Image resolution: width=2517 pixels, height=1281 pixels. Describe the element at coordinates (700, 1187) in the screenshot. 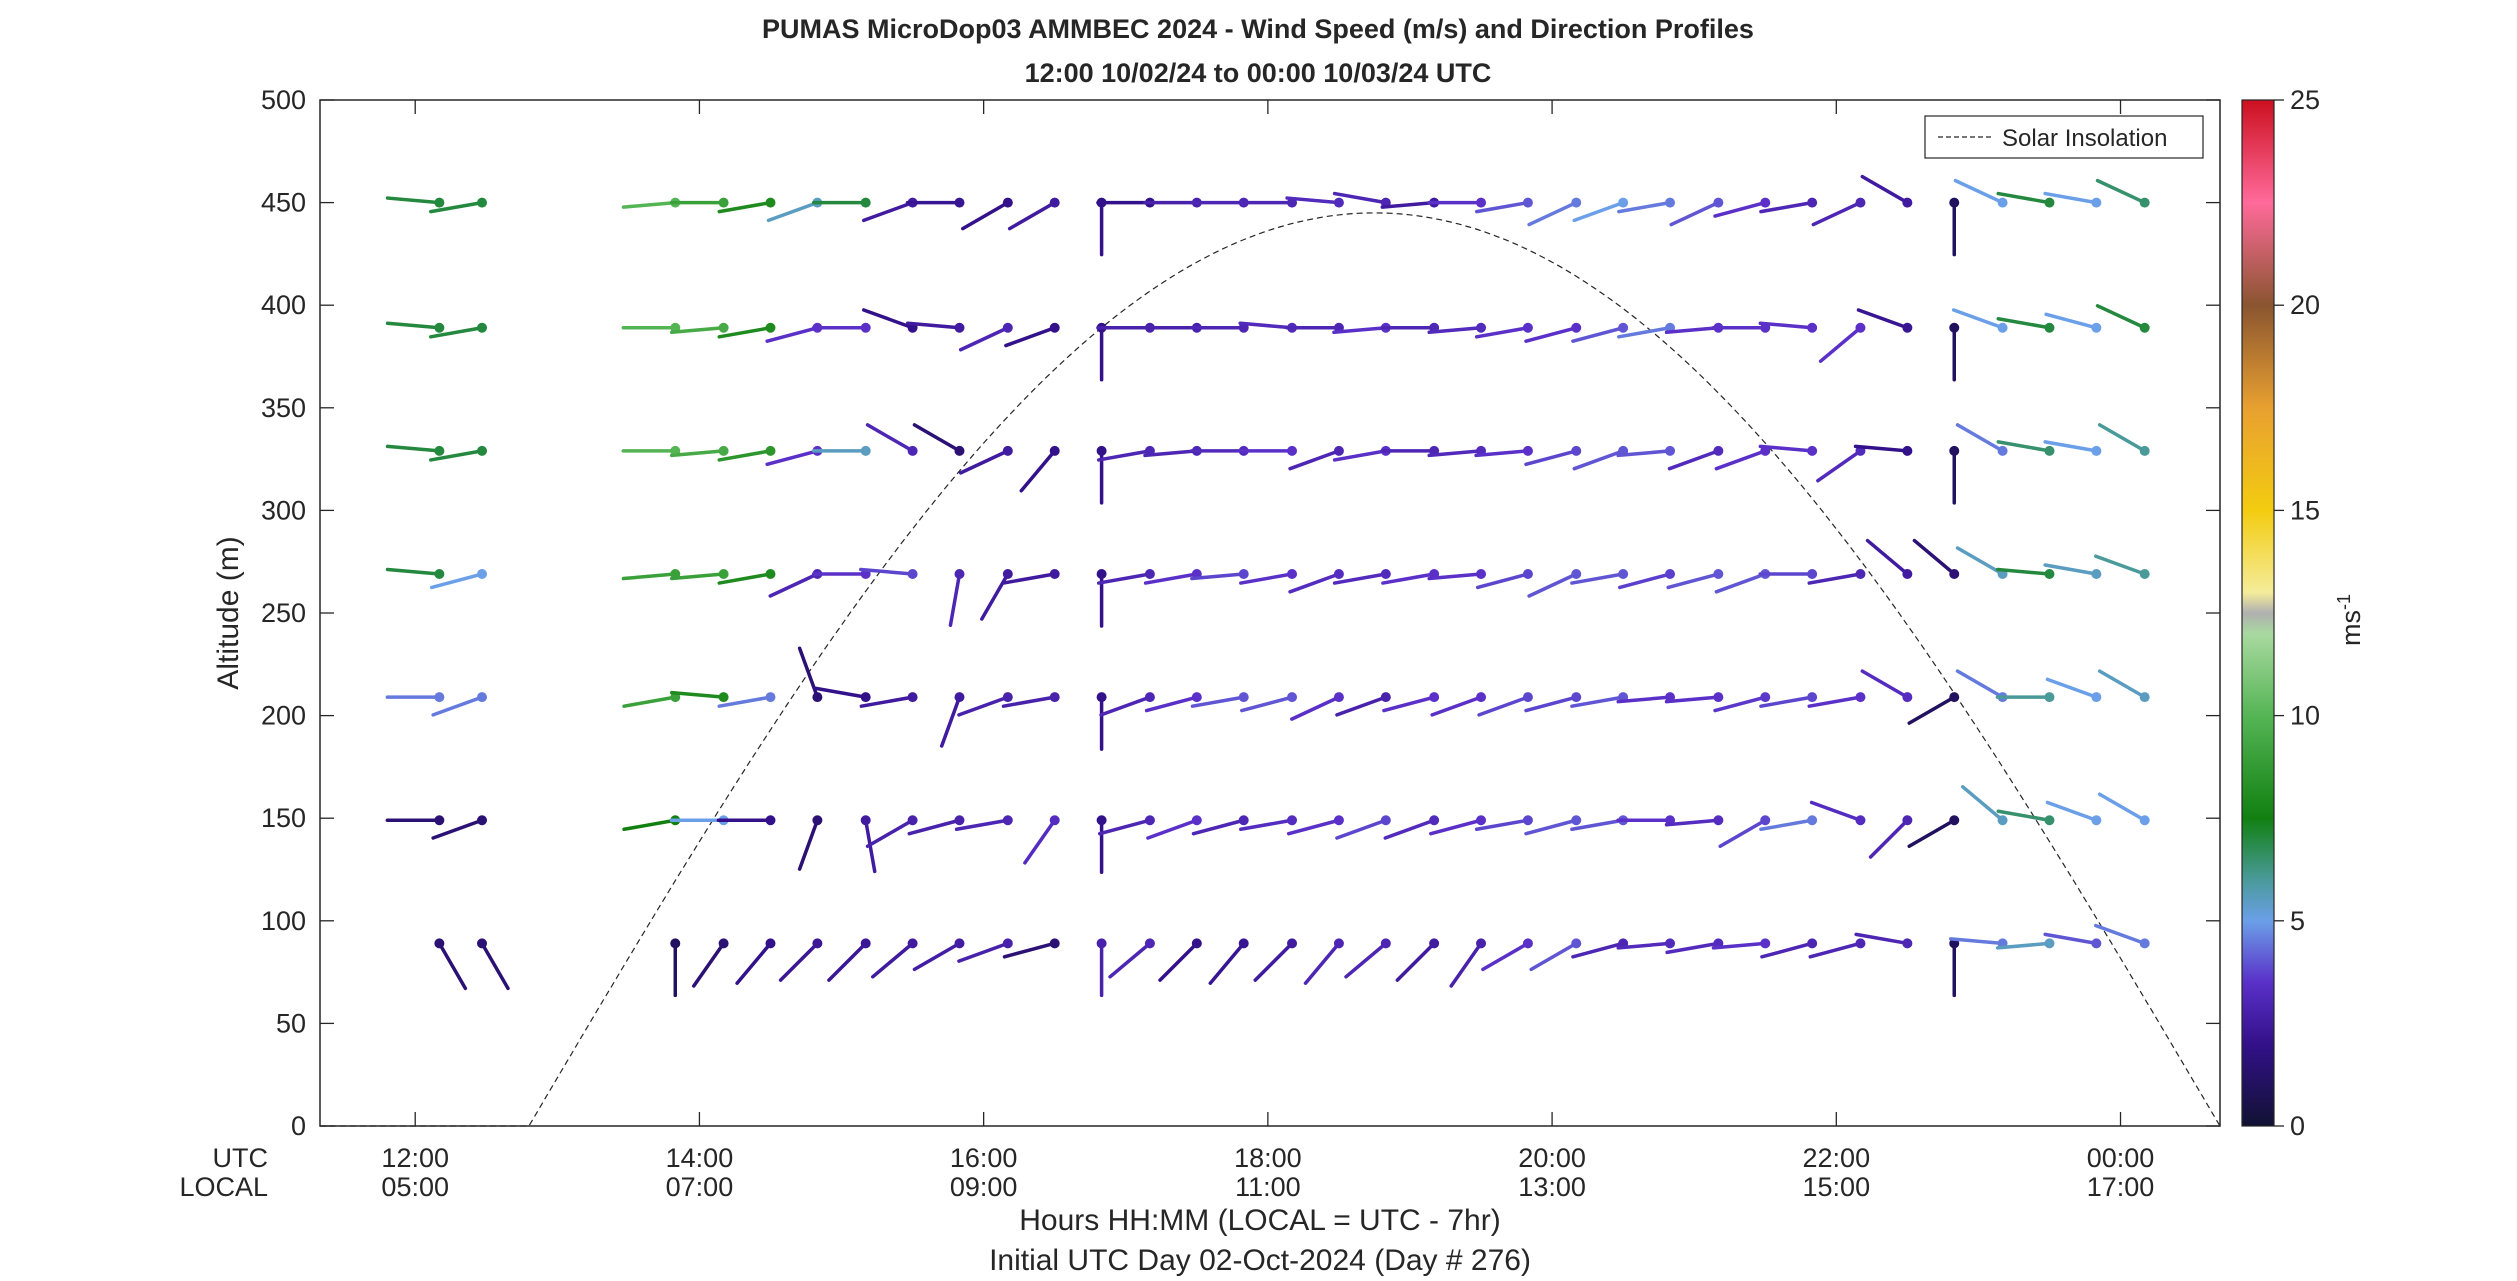

I see `x-tick-label-local: 07:00` at that location.